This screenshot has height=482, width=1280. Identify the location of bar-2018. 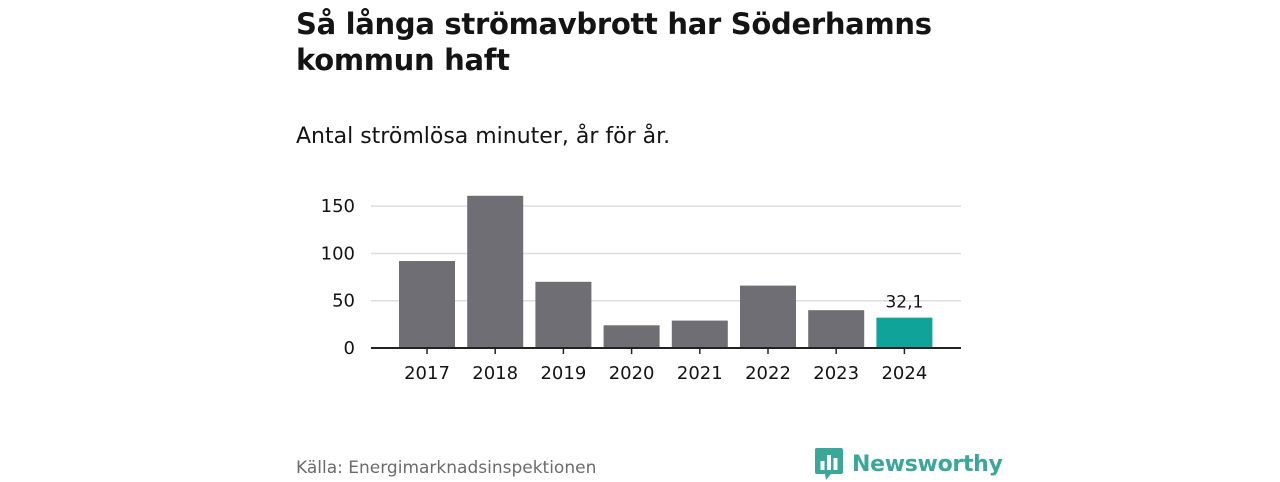
(495, 271).